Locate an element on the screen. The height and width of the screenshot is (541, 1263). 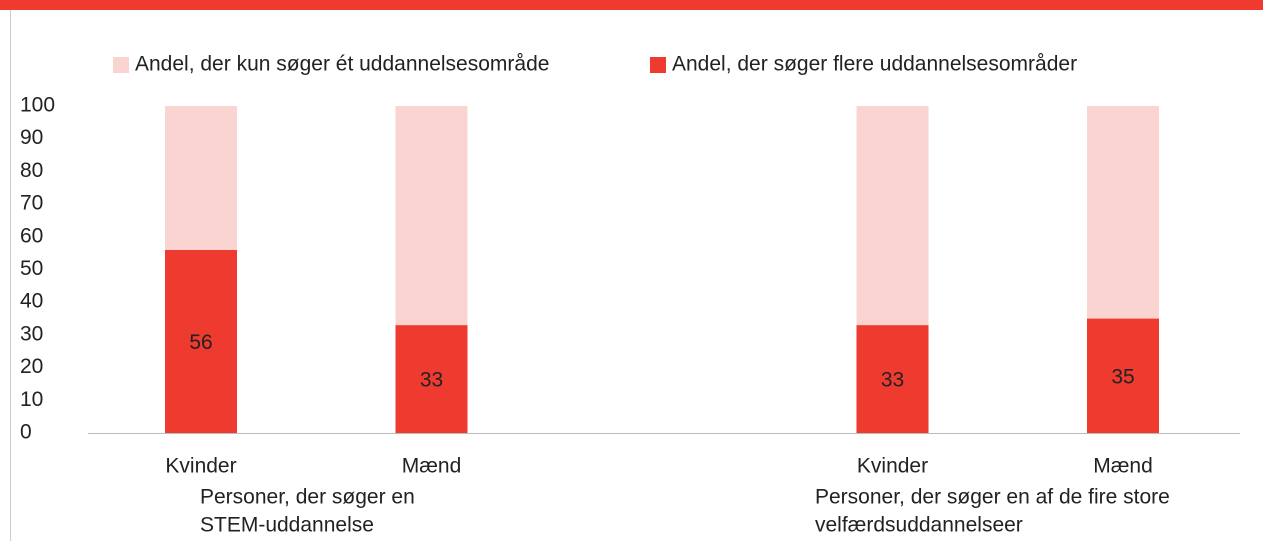
y-tick-label: 60 is located at coordinates (31, 235).